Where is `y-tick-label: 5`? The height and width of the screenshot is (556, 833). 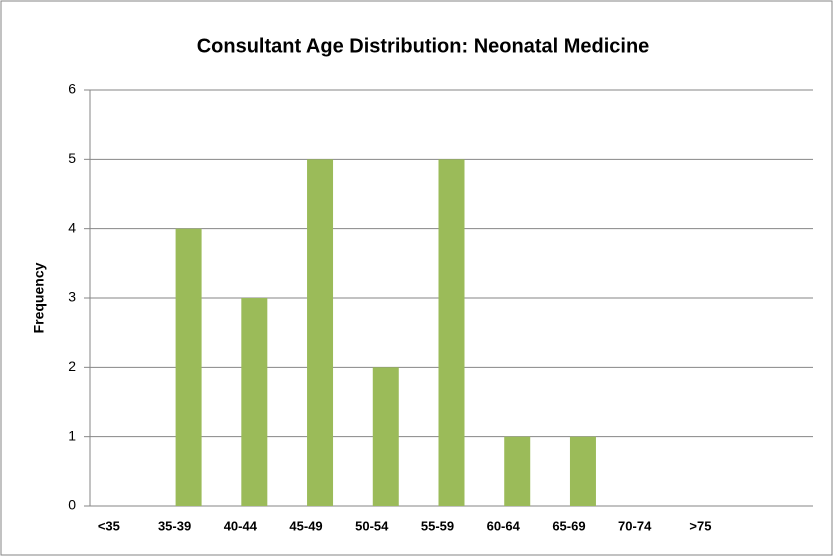 y-tick-label: 5 is located at coordinates (72, 158).